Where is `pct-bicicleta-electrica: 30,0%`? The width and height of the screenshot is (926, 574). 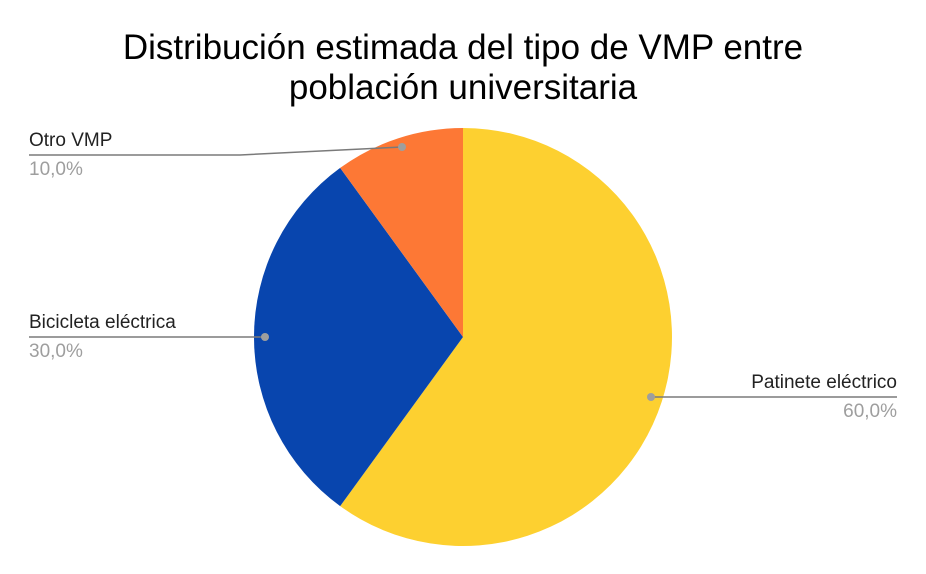 pct-bicicleta-electrica: 30,0% is located at coordinates (56, 351).